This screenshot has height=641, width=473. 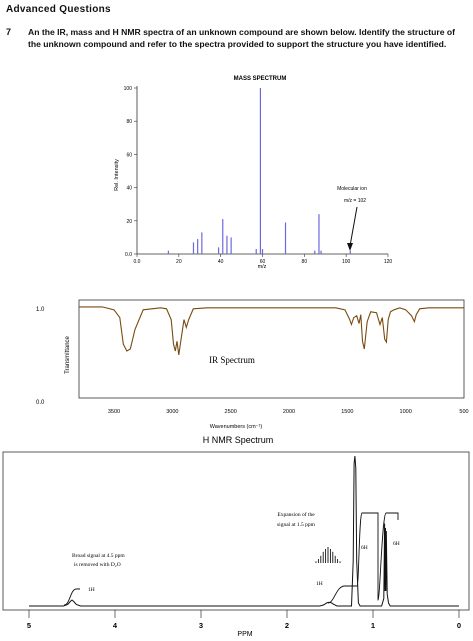 What do you see at coordinates (201, 625) in the screenshot?
I see `nmr-x-tick-label: 3` at bounding box center [201, 625].